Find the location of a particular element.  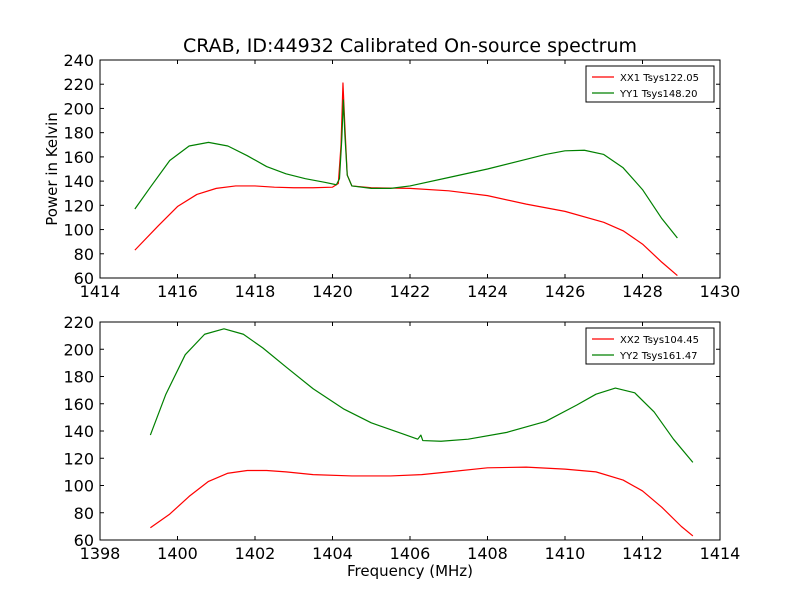

top-y-tick-label: 60 is located at coordinates (84, 278).